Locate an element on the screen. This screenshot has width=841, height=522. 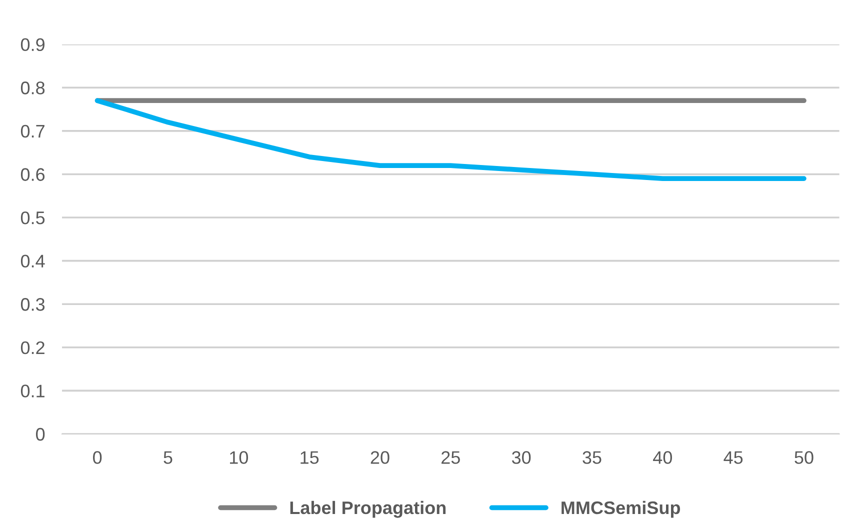
x-tick-label: 50 is located at coordinates (804, 457).